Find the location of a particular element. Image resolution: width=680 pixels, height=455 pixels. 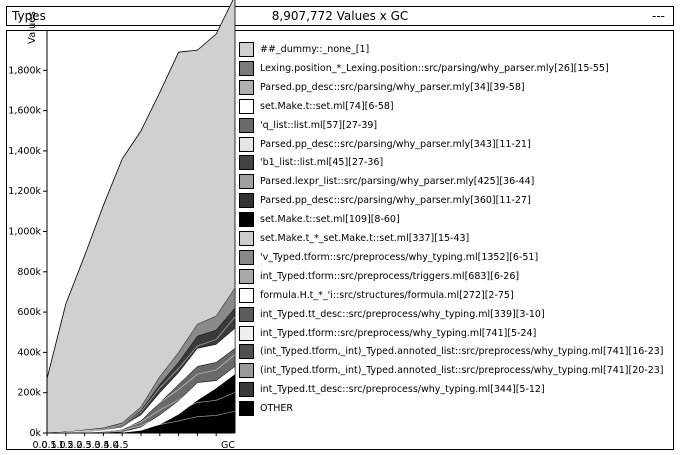

legend-label: ##_dummy::_none_[1] is located at coordinates (315, 49).